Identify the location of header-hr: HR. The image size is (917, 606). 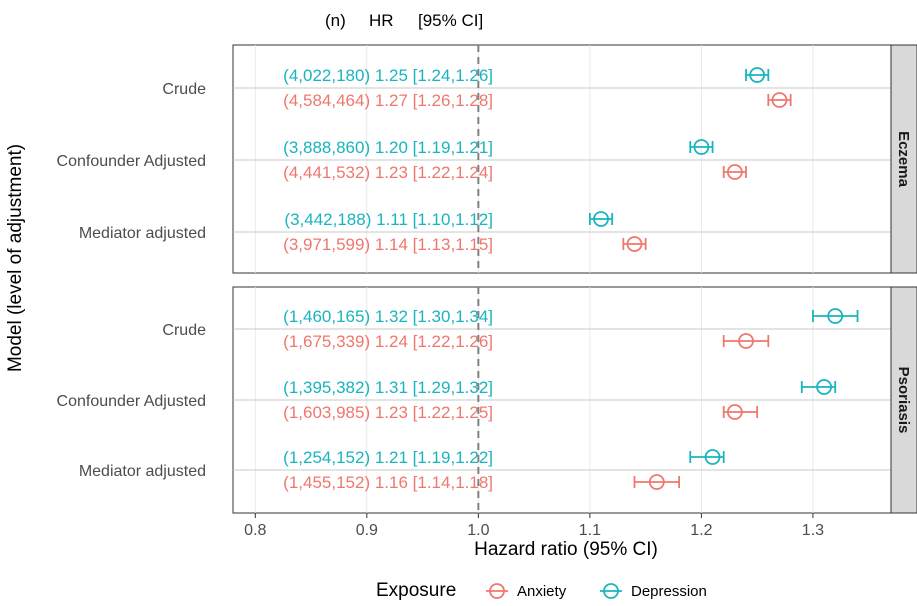
(381, 20).